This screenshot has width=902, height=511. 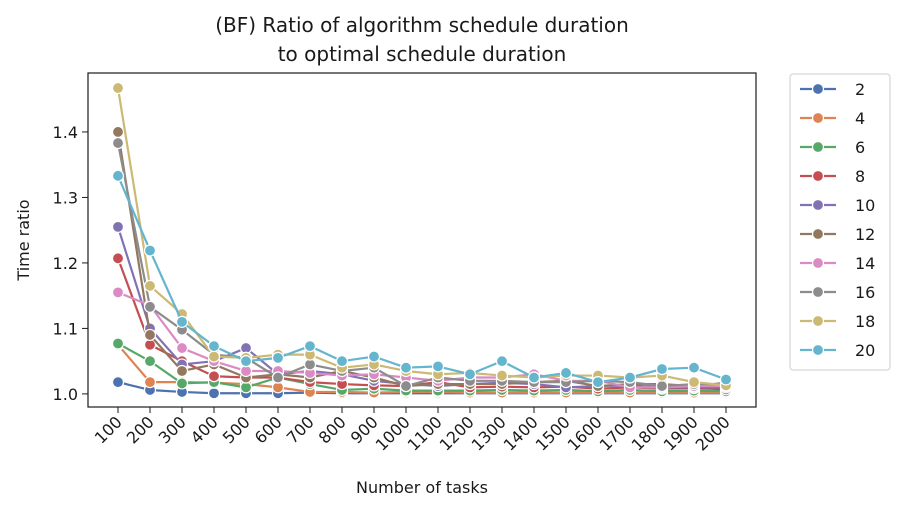 I want to click on x-tick-label: 1900, so click(x=681, y=433).